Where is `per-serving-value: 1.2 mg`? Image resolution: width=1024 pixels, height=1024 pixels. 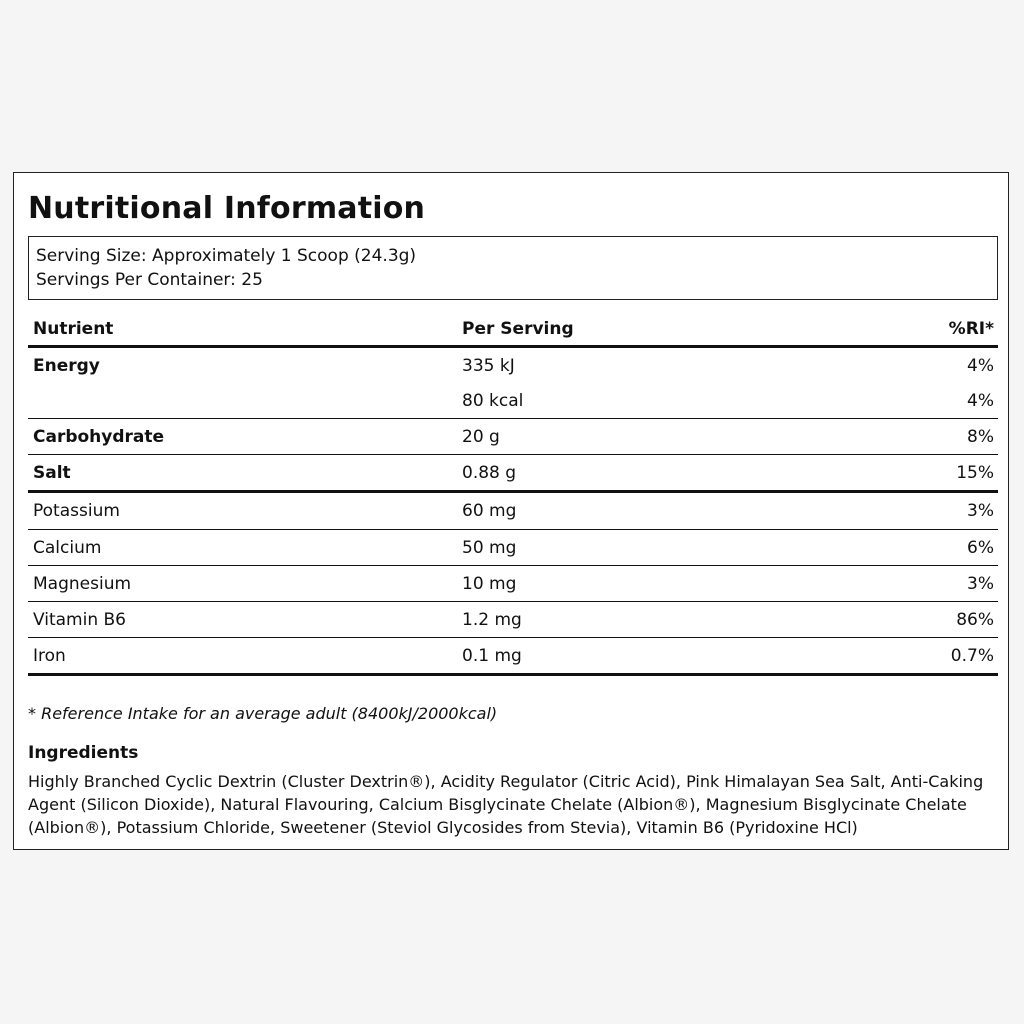 per-serving-value: 1.2 mg is located at coordinates (492, 619).